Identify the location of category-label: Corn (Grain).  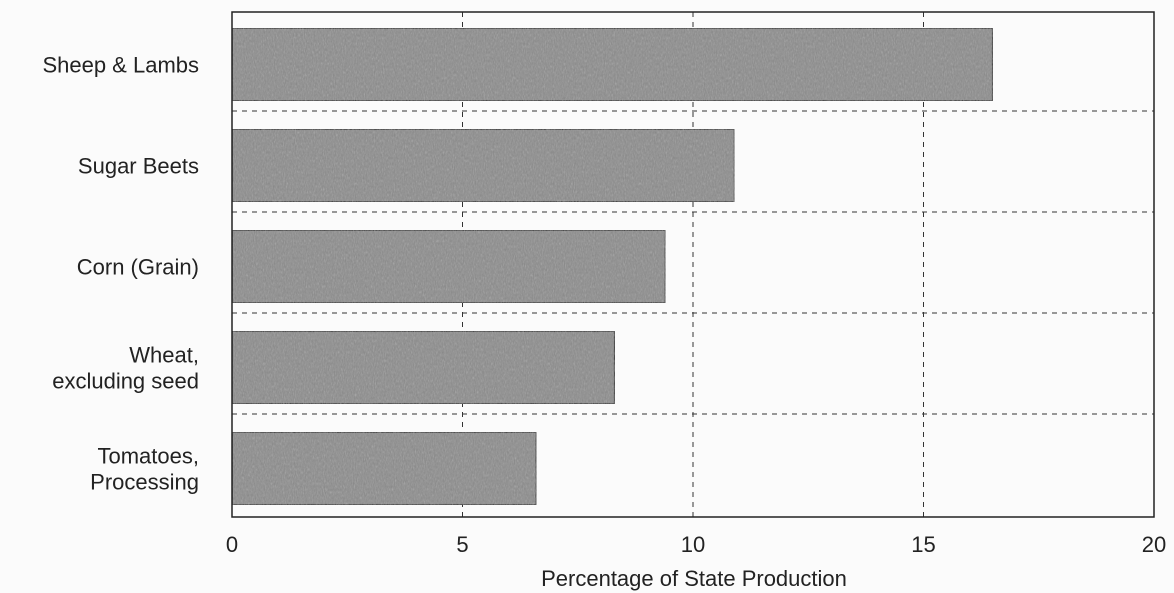
(138, 267).